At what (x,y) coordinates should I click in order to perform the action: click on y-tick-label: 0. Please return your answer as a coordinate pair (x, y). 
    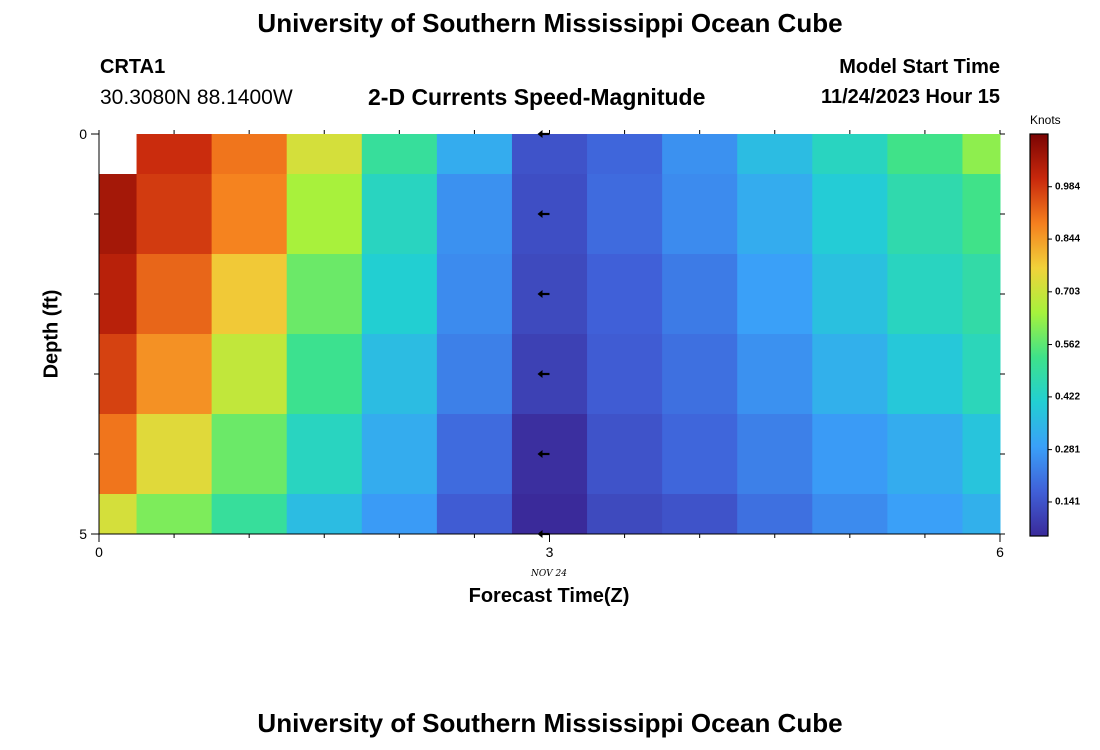
    Looking at the image, I should click on (83, 134).